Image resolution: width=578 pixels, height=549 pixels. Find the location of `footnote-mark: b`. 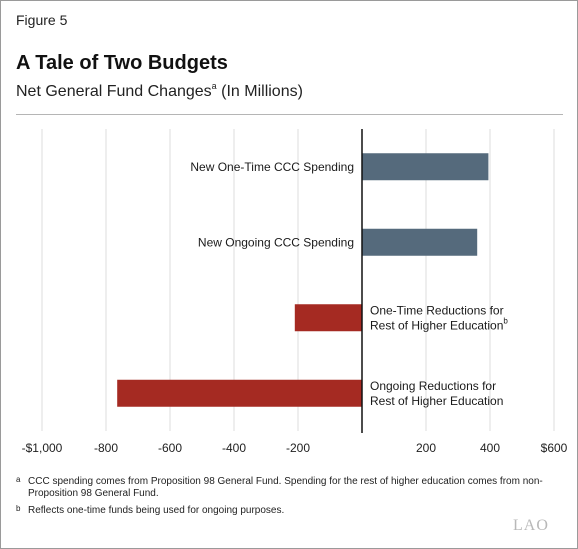

footnote-mark: b is located at coordinates (18, 508).